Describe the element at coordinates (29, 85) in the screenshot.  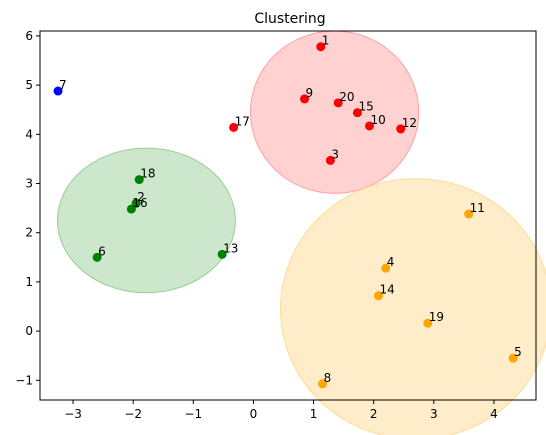
I see `y-tick-label: 5` at that location.